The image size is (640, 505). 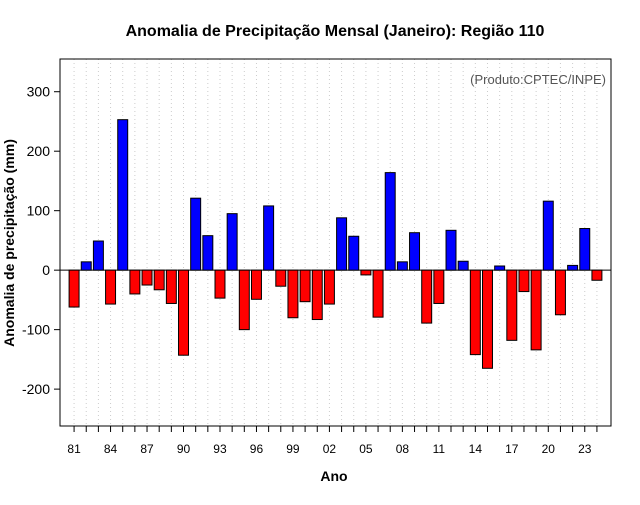 What do you see at coordinates (512, 305) in the screenshot?
I see `bar-2017` at bounding box center [512, 305].